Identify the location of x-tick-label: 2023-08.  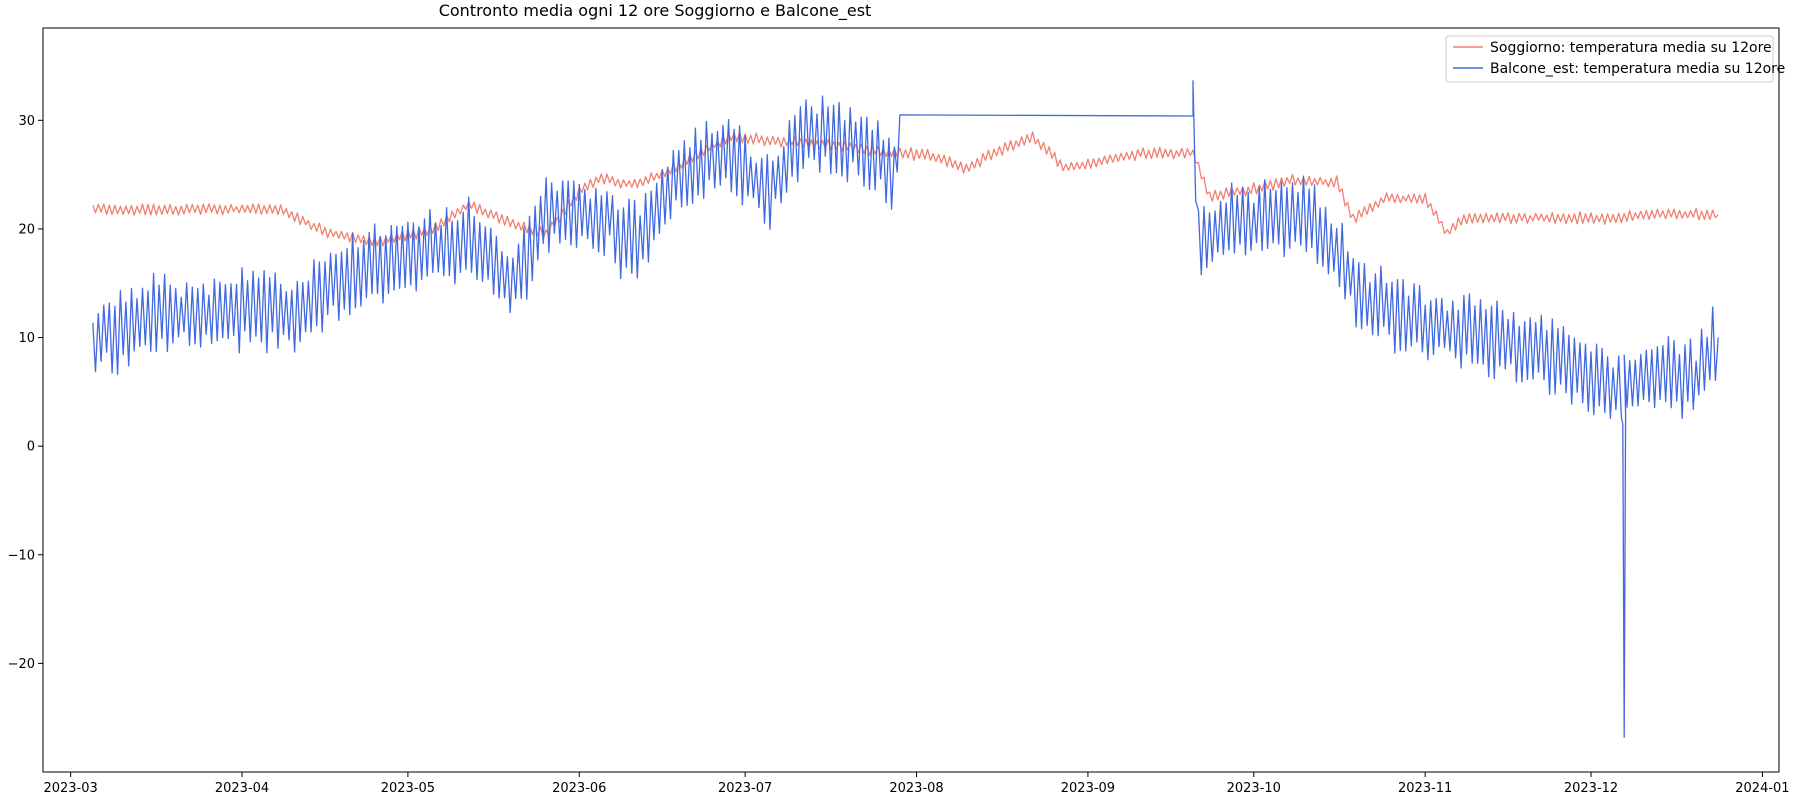
(916, 788).